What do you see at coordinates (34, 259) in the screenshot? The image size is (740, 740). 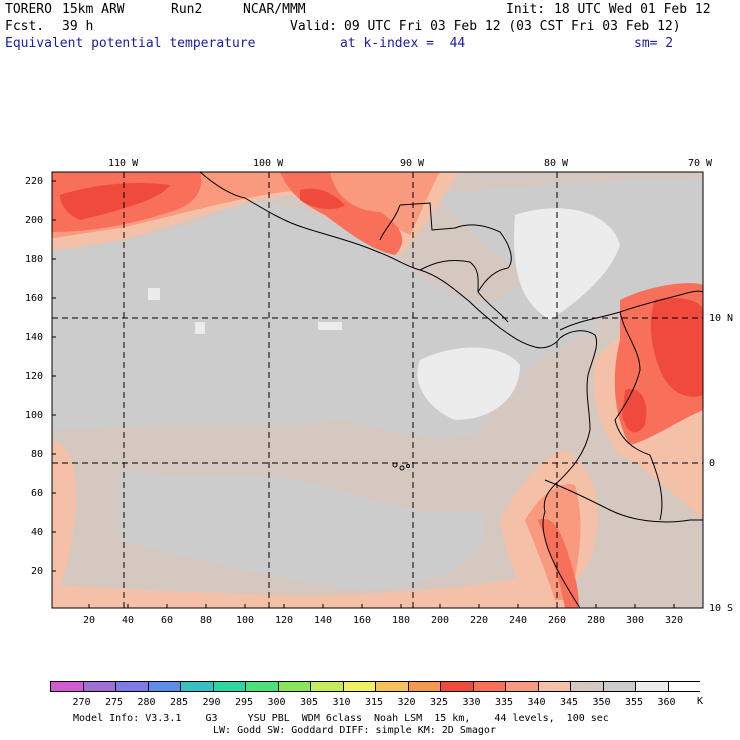 I see `y-tick-label: 180` at bounding box center [34, 259].